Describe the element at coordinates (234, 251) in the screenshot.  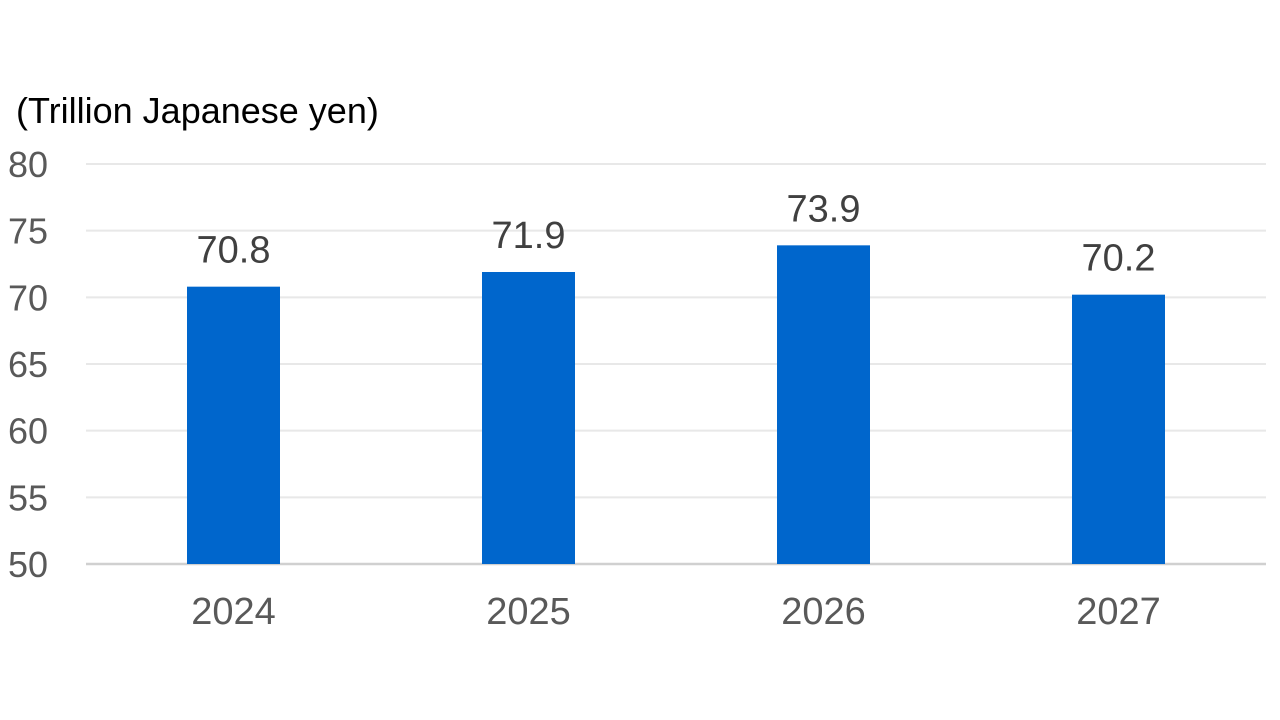
I see `data-label-2024: 70.8` at that location.